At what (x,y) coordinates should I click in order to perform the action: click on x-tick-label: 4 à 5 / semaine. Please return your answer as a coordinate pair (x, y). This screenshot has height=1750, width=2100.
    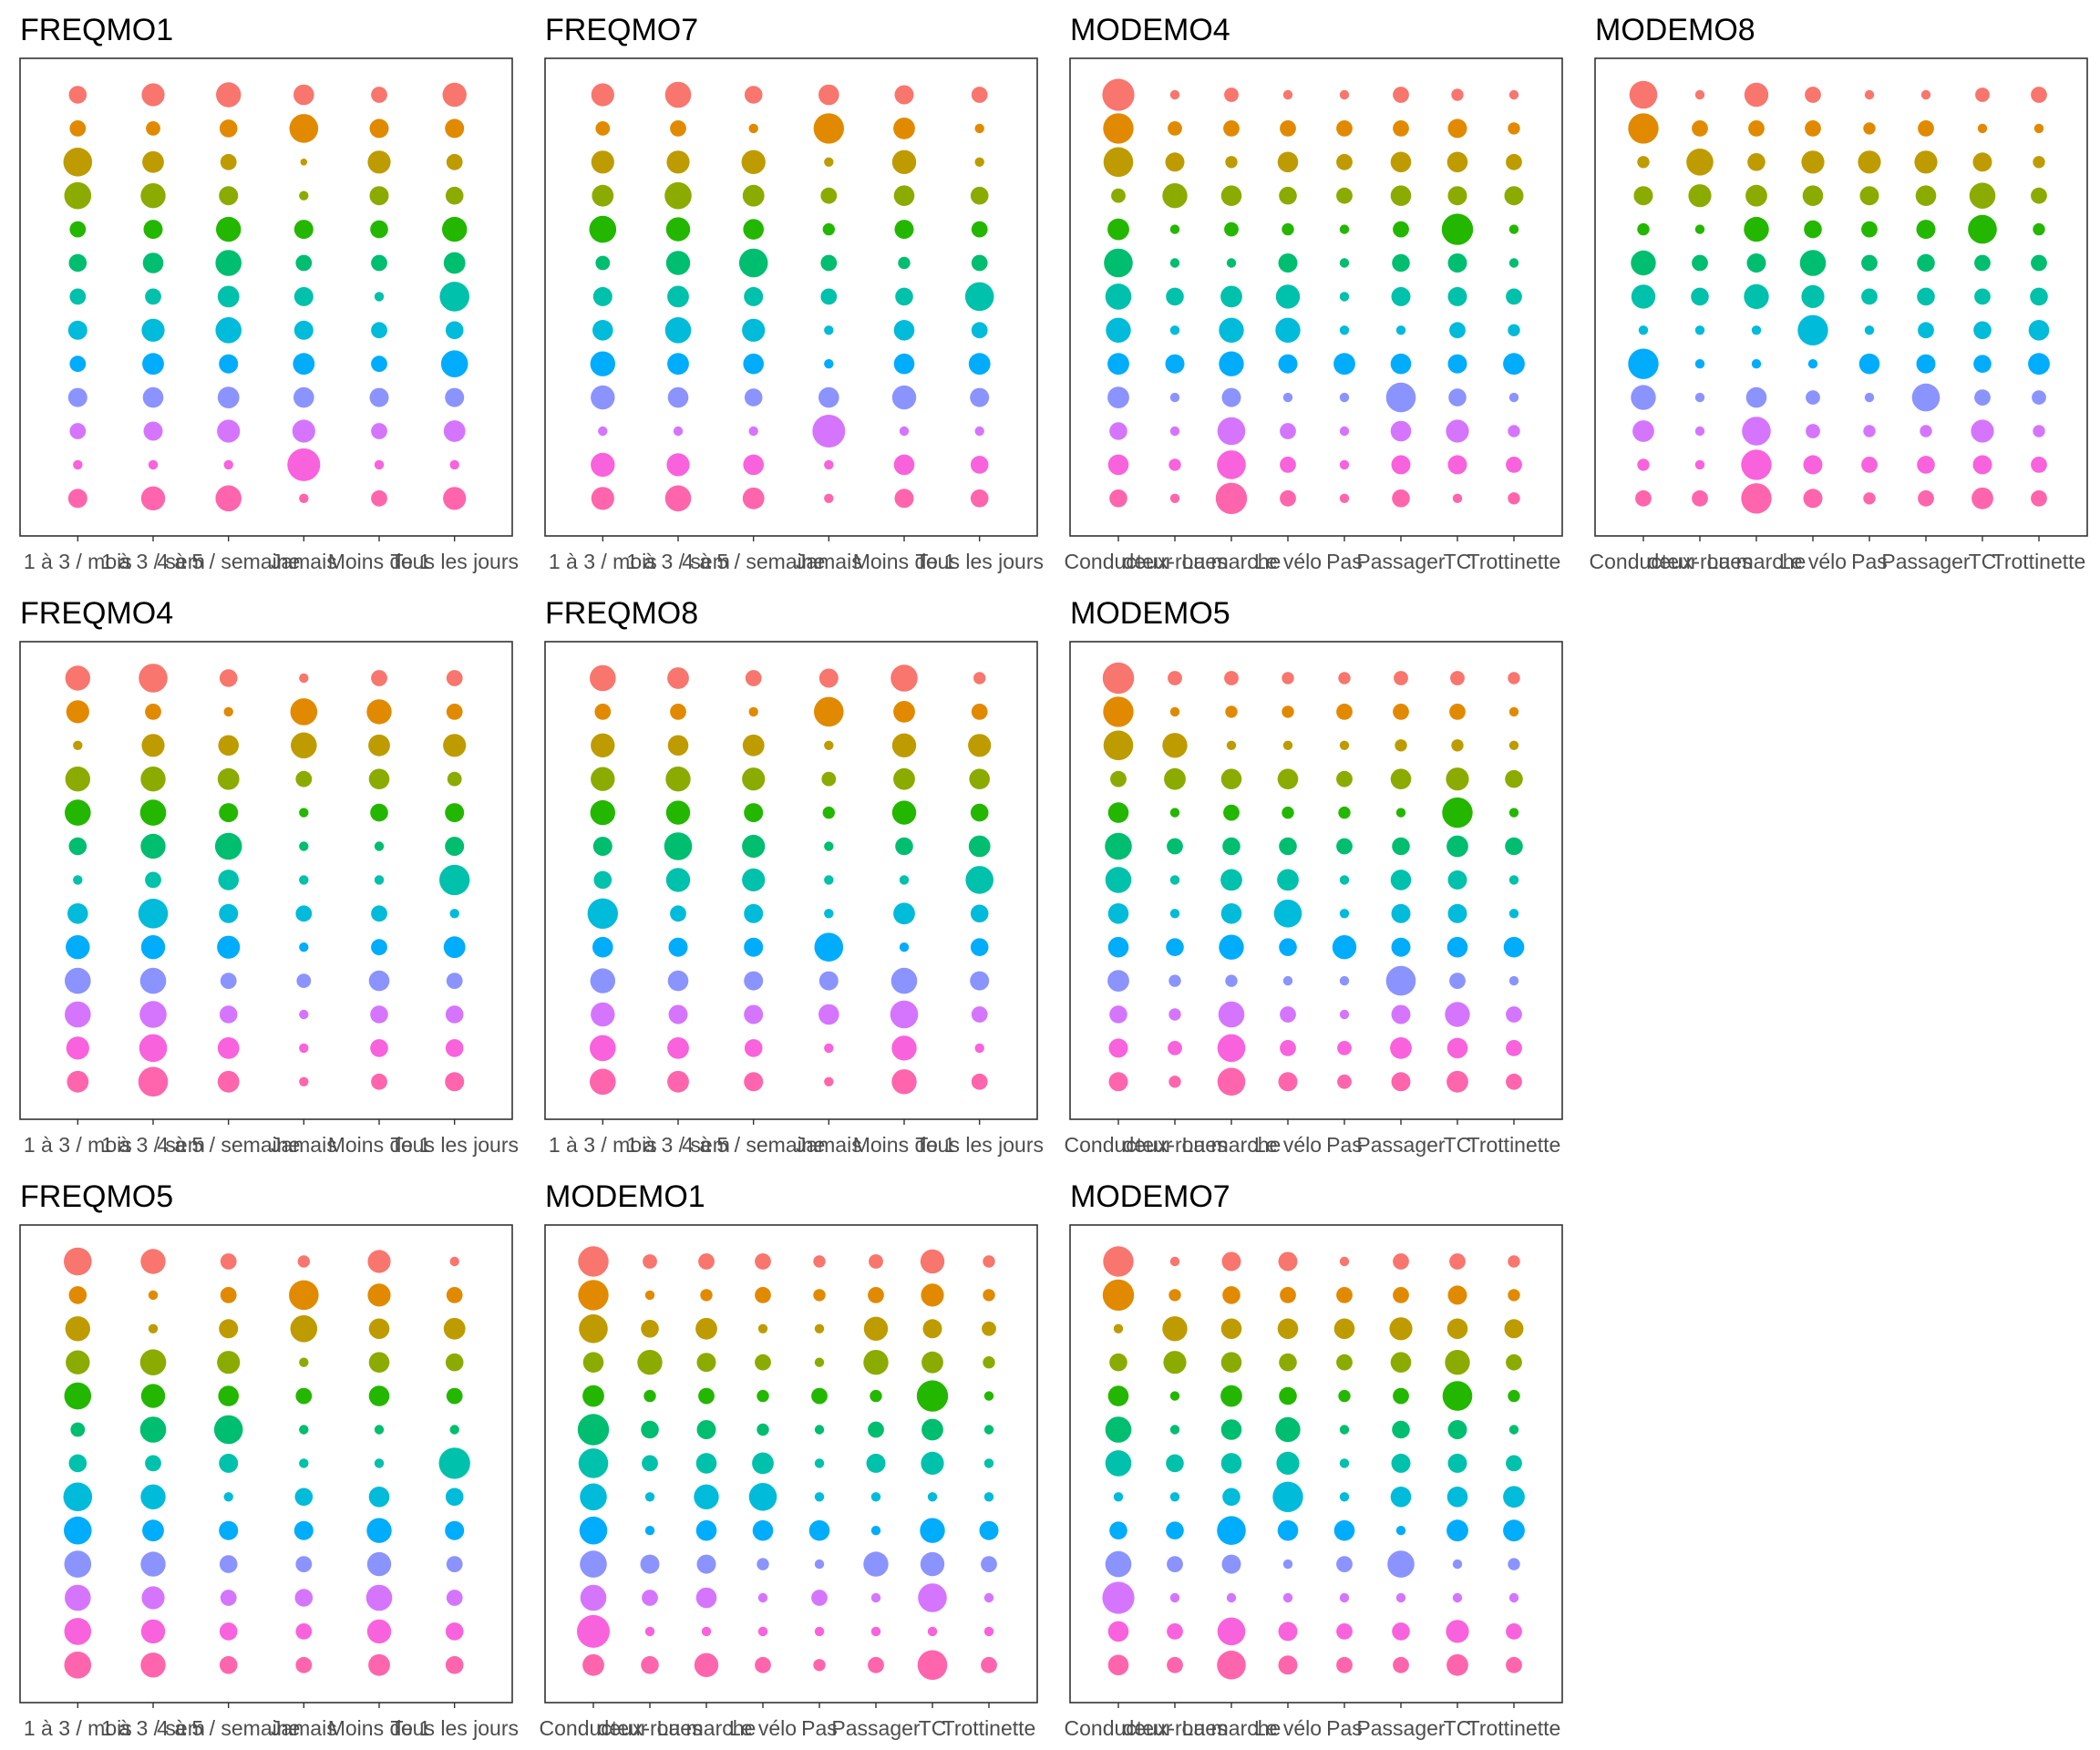
    Looking at the image, I should click on (229, 1728).